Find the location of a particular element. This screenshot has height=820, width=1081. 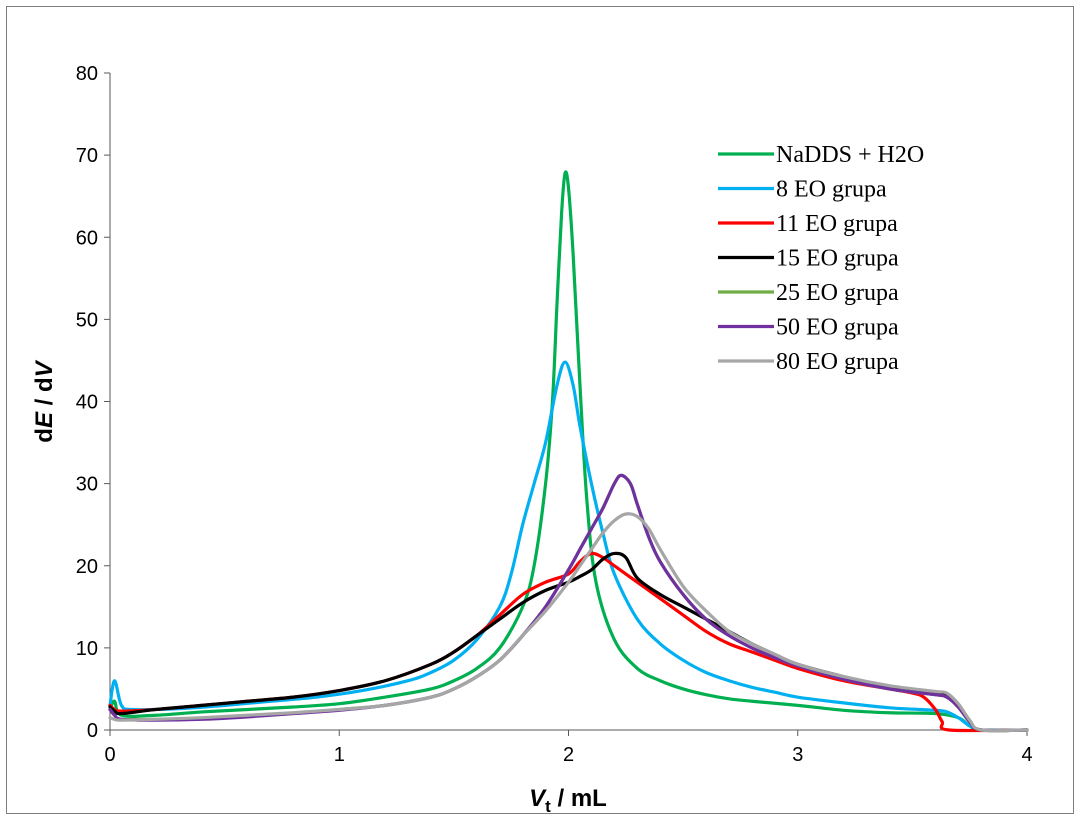

y-tick-label: 70 is located at coordinates (87, 156).